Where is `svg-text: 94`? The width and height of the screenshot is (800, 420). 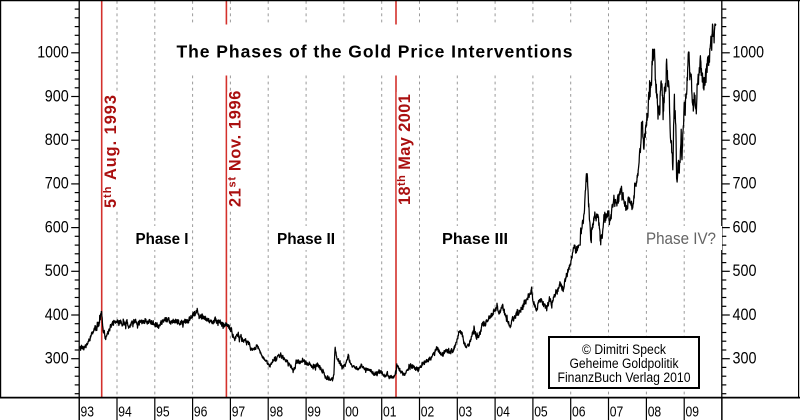 svg-text: 94 is located at coordinates (125, 412).